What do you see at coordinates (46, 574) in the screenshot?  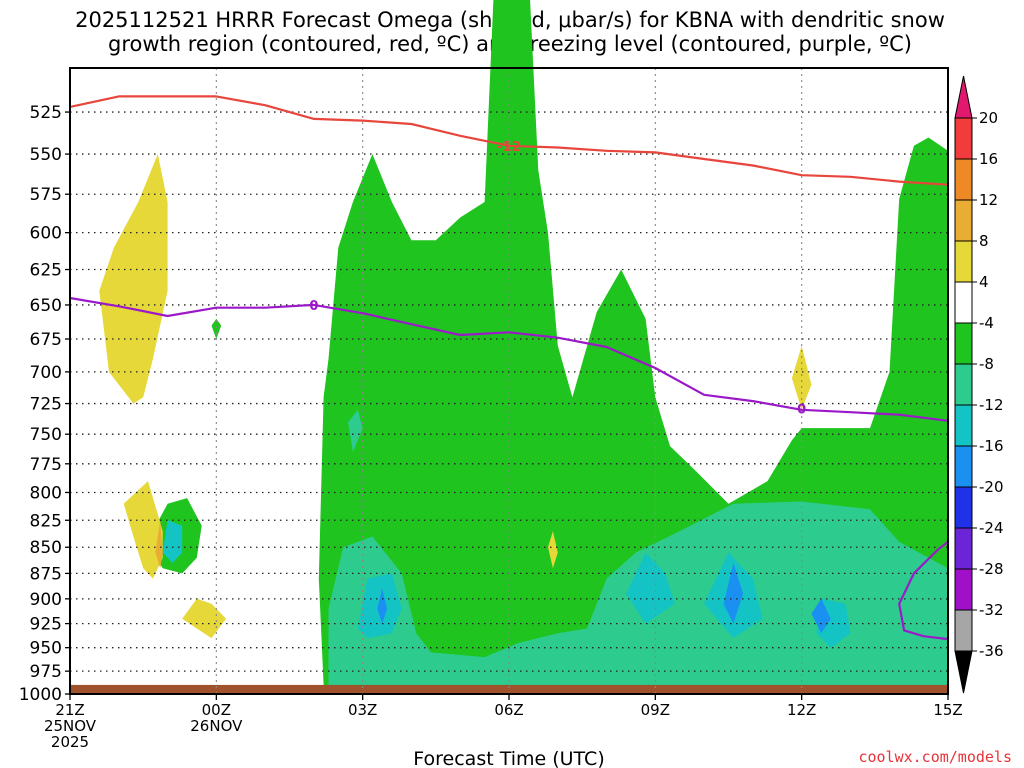 I see `y-tick-label: 875` at bounding box center [46, 574].